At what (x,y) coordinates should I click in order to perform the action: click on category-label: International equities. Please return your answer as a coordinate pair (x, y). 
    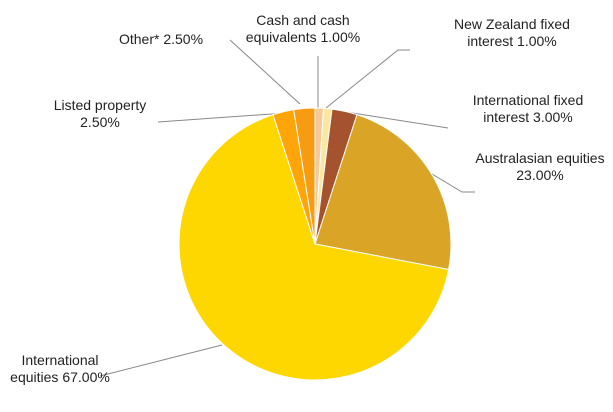
    Looking at the image, I should click on (54, 368).